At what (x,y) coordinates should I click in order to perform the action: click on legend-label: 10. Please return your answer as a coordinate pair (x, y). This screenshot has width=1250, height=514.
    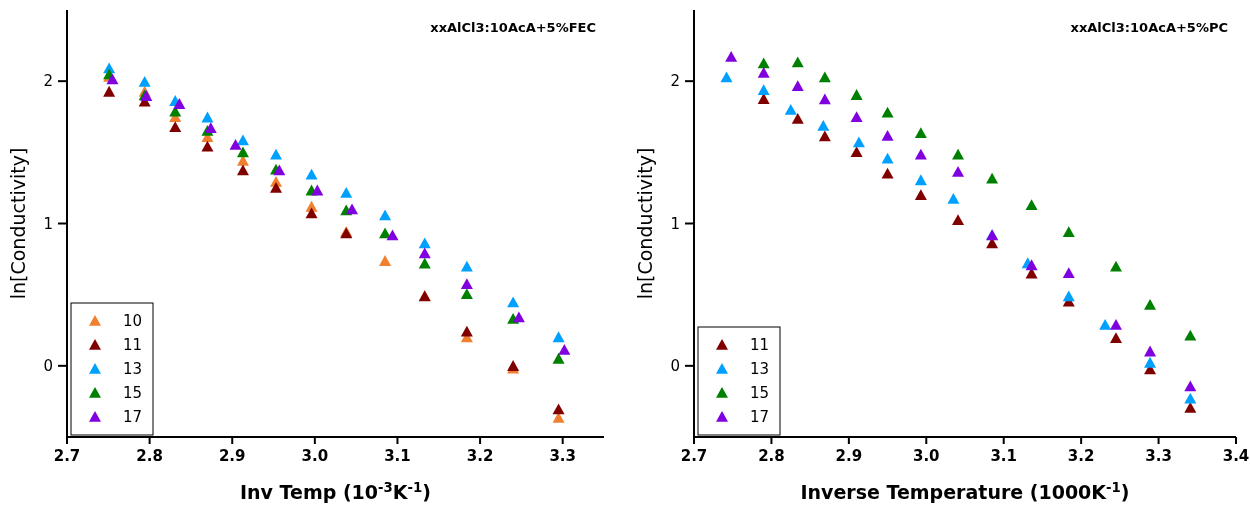
    Looking at the image, I should click on (133, 321).